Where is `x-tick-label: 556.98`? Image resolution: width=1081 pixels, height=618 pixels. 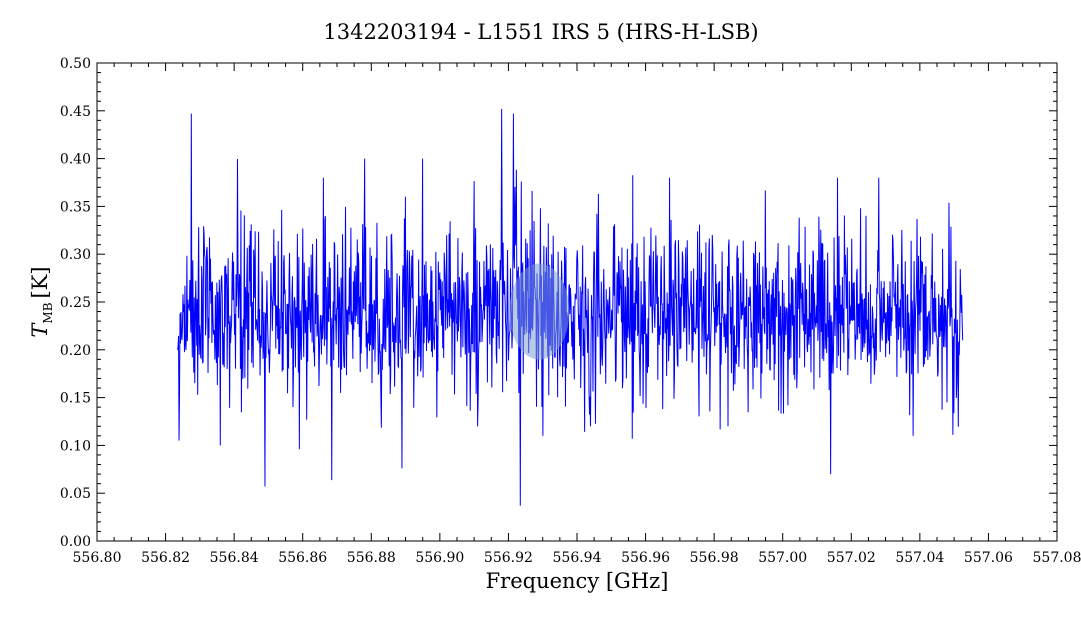
x-tick-label: 556.98 is located at coordinates (714, 558).